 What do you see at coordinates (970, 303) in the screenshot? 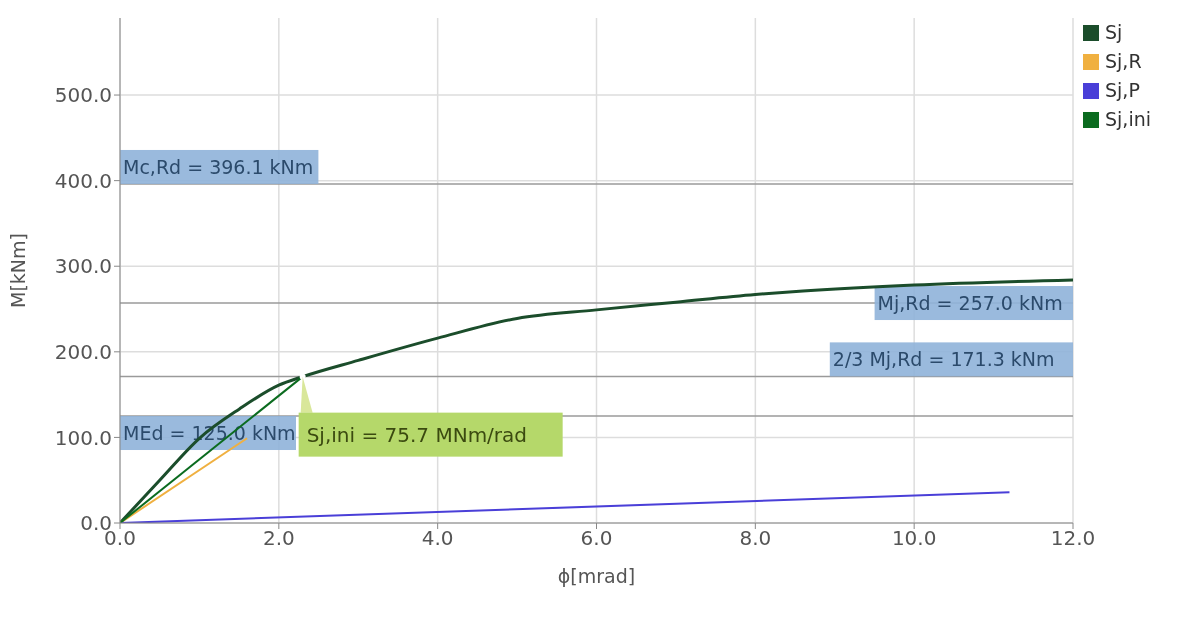
I see `ref-line-label: Mj,Rd = 257.0 kNm` at bounding box center [970, 303].